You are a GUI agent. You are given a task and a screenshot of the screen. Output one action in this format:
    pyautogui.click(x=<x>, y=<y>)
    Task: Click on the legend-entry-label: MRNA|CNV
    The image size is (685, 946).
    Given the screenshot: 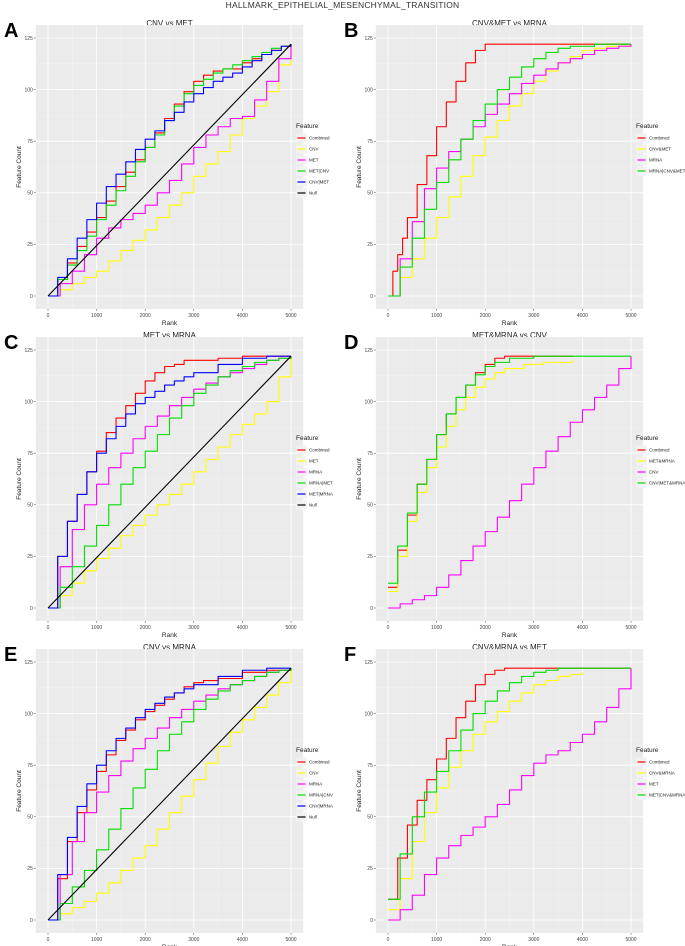 What is the action you would take?
    pyautogui.click(x=321, y=795)
    